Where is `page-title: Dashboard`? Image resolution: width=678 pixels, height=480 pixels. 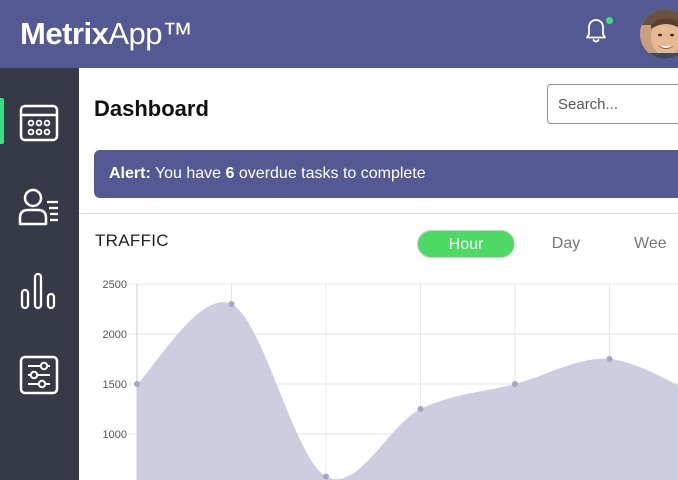 page-title: Dashboard is located at coordinates (151, 108).